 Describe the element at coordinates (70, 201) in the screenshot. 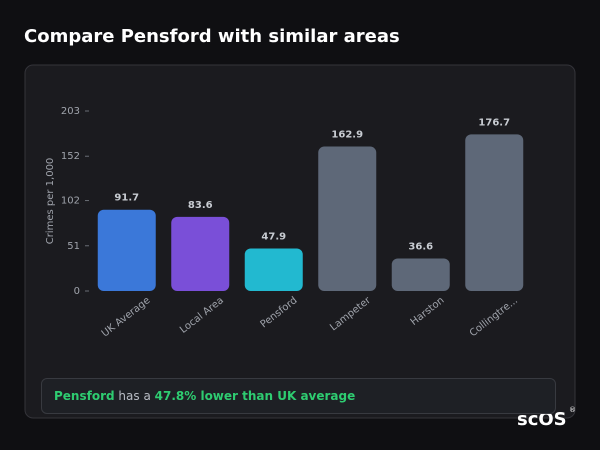

I see `y-tick-label: 102` at that location.